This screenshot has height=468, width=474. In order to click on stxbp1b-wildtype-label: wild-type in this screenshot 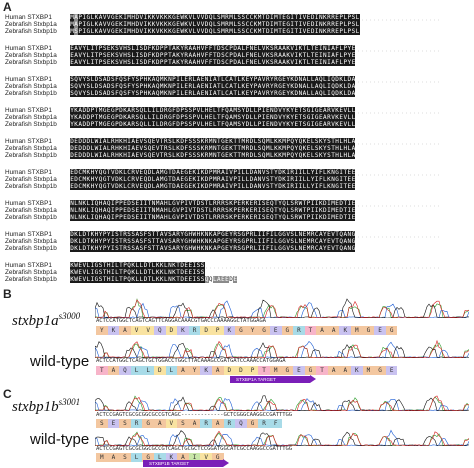, I will do `click(60, 439)`.